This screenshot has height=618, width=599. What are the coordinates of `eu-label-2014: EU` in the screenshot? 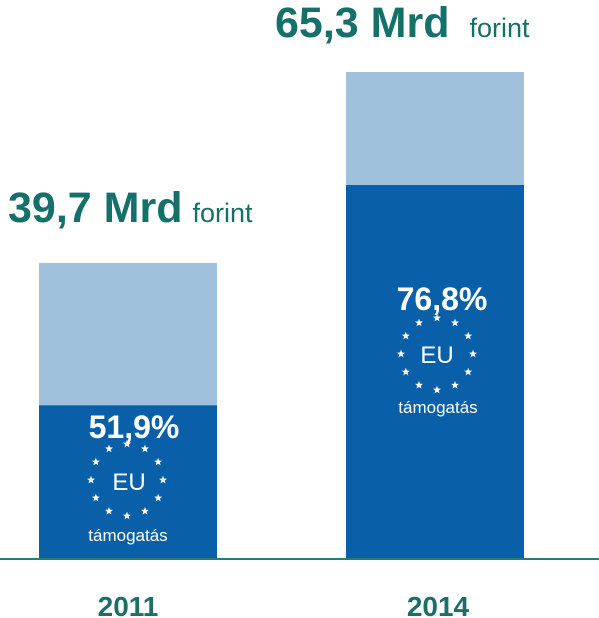 It's located at (436, 355).